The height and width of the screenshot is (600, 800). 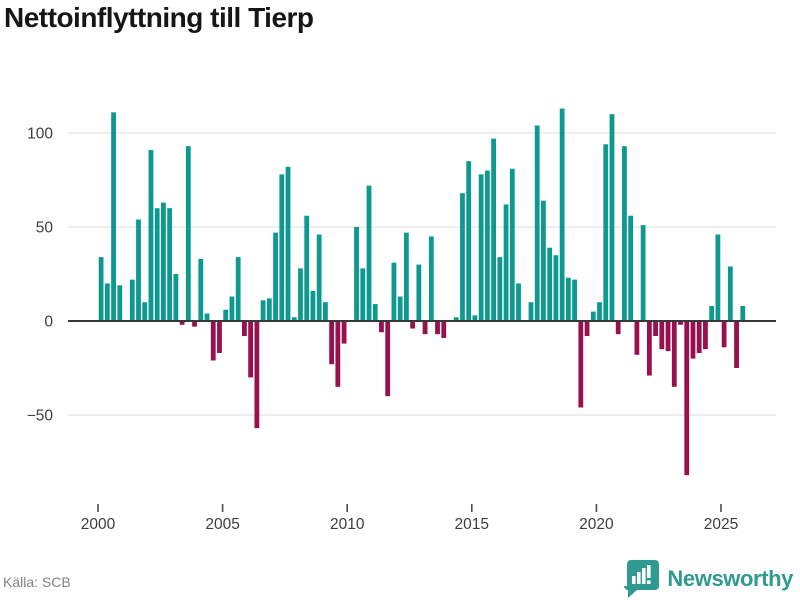 What do you see at coordinates (674, 354) in the screenshot?
I see `bar-2023-q1` at bounding box center [674, 354].